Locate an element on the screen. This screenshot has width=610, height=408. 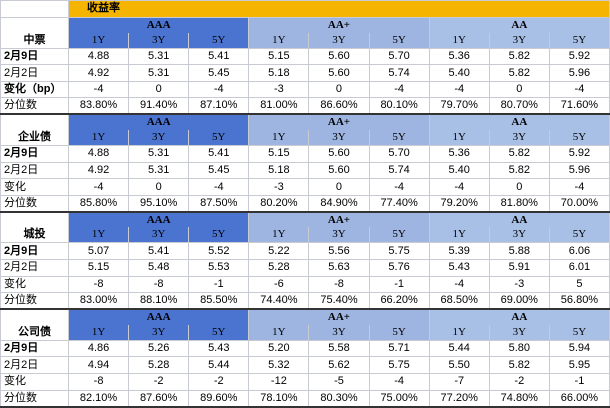
row-label: 变化 is located at coordinates (34, 187).